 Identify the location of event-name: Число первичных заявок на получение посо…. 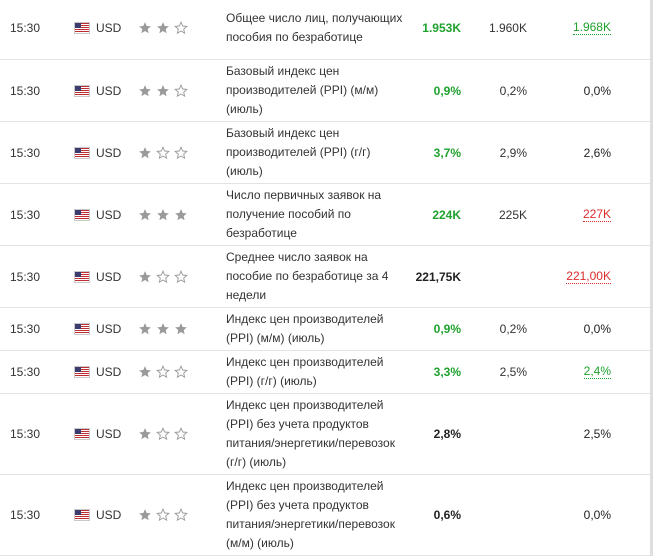
(304, 214).